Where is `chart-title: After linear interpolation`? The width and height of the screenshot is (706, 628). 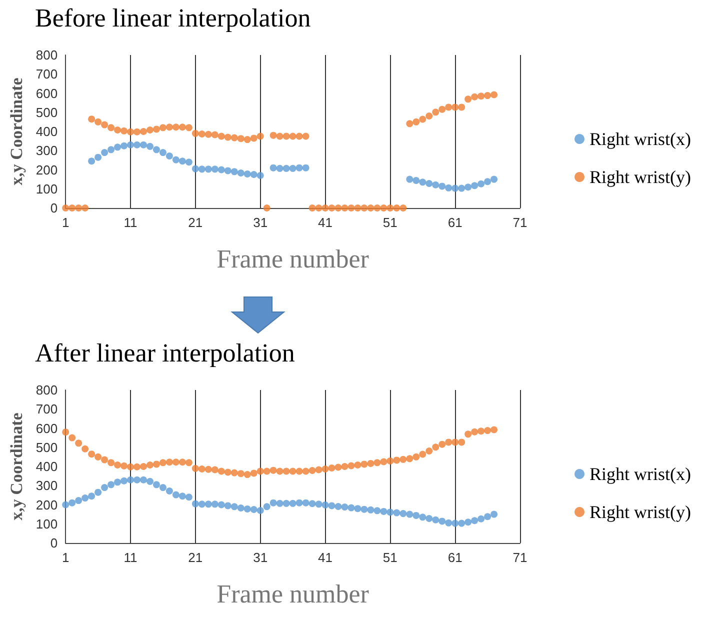 chart-title: After linear interpolation is located at coordinates (165, 353).